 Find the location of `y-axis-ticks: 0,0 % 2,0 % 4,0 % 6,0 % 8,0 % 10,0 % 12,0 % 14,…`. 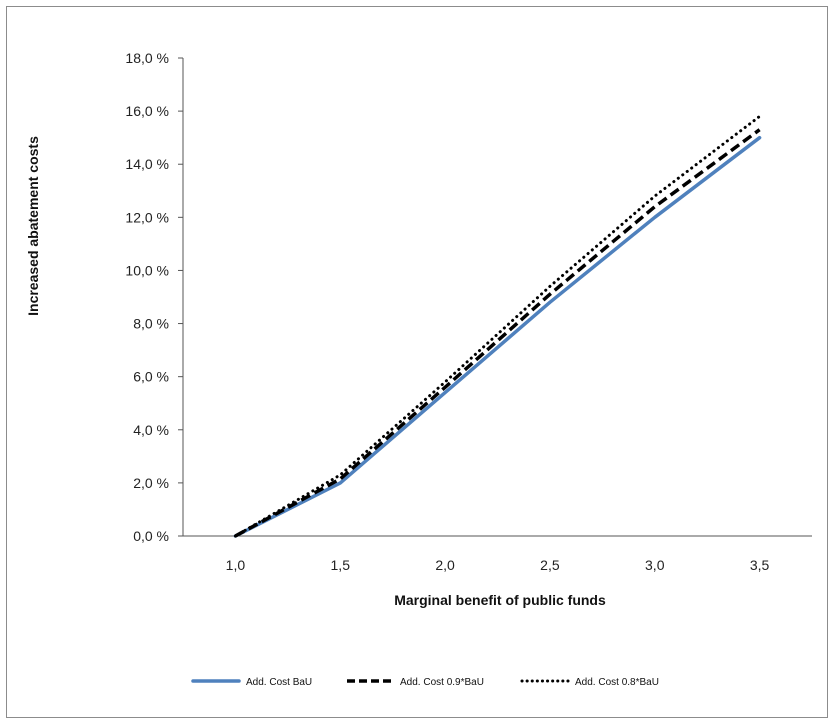

y-axis-ticks: 0,0 % 2,0 % 4,0 % 6,0 % 8,0 % 10,0 % 12,0 % 14,… is located at coordinates (154, 297).